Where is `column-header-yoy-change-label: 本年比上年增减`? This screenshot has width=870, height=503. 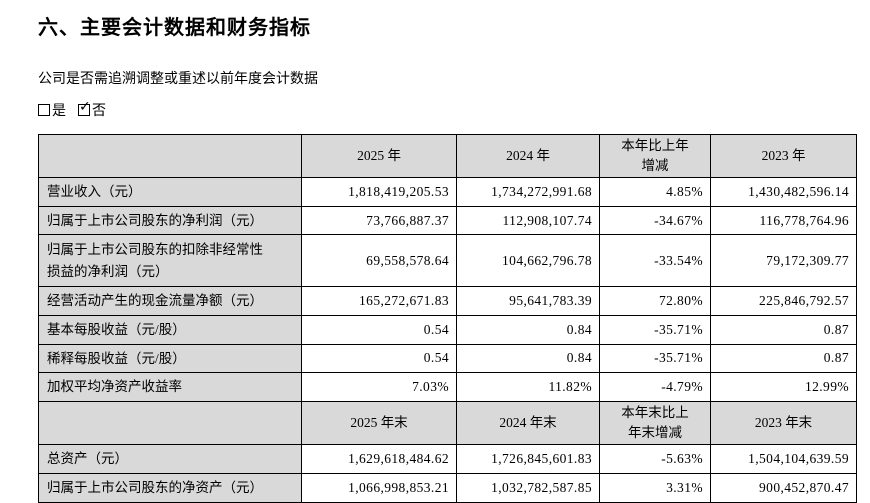
column-header-yoy-change-label: 本年比上年增减 is located at coordinates (655, 155).